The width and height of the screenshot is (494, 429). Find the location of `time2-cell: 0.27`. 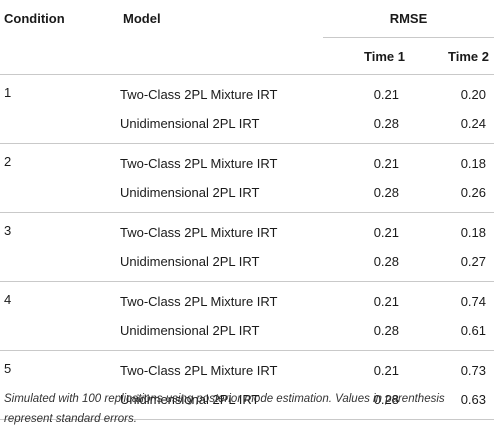

time2-cell: 0.27 is located at coordinates (454, 265).